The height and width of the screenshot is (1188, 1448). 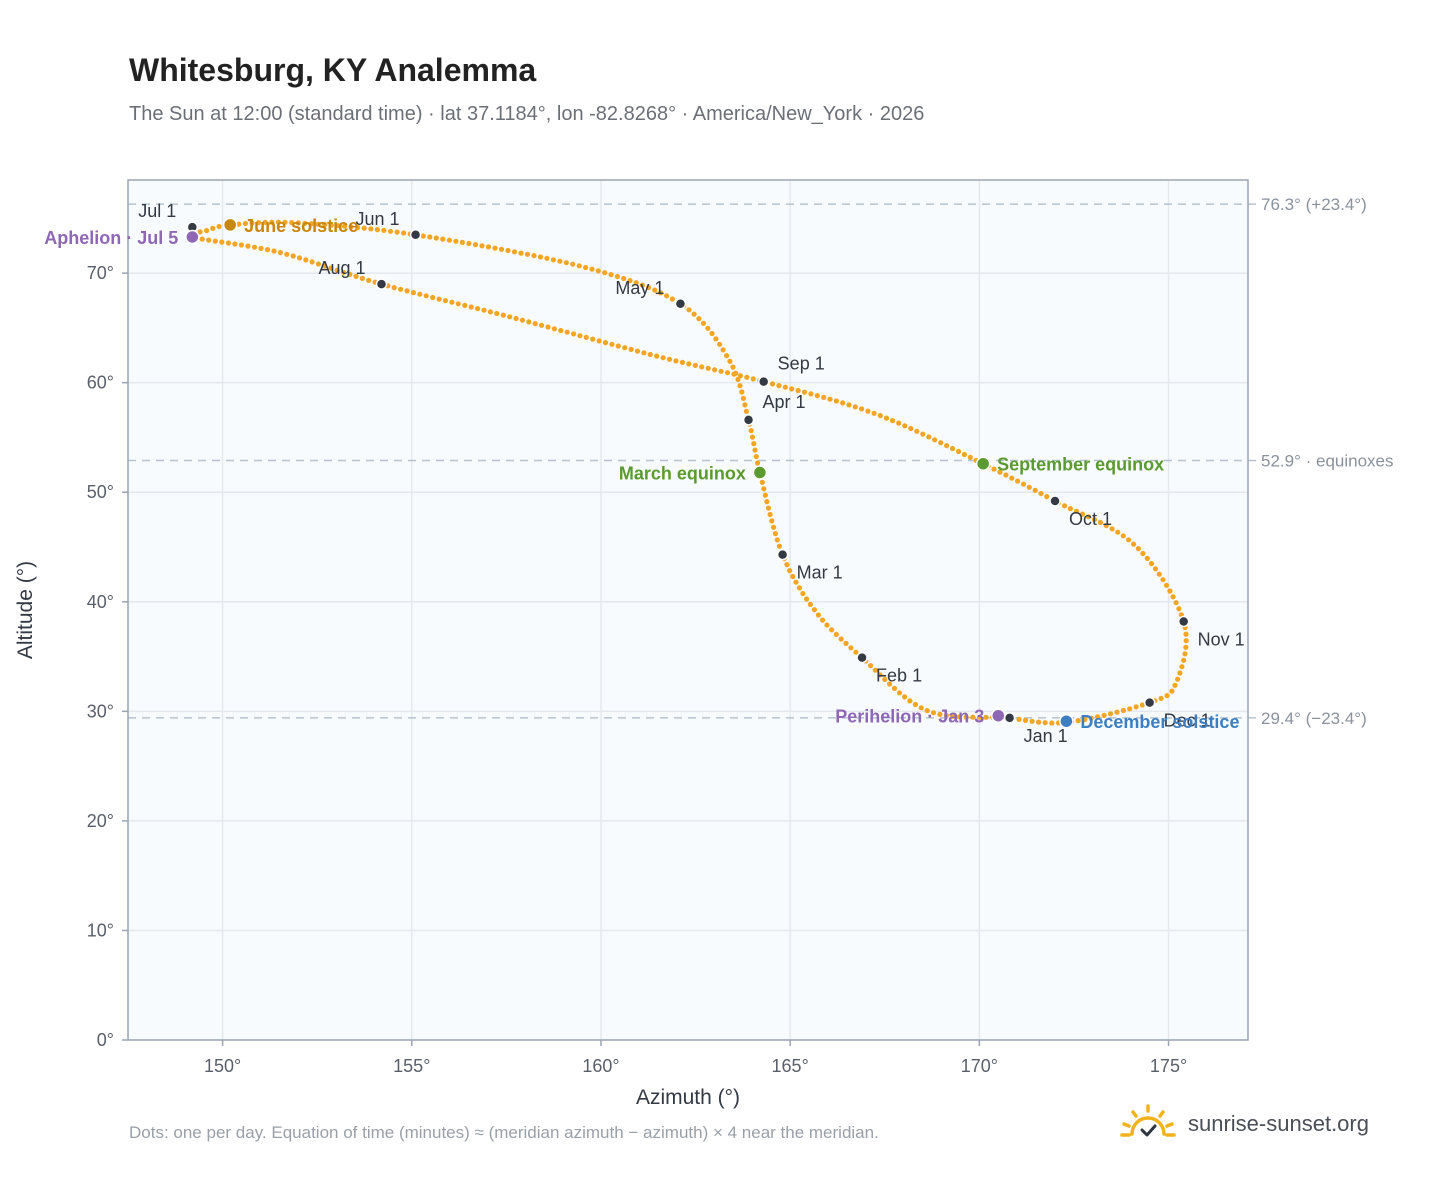 I want to click on brand-name: sunrise-sunset.org, so click(x=1278, y=1123).